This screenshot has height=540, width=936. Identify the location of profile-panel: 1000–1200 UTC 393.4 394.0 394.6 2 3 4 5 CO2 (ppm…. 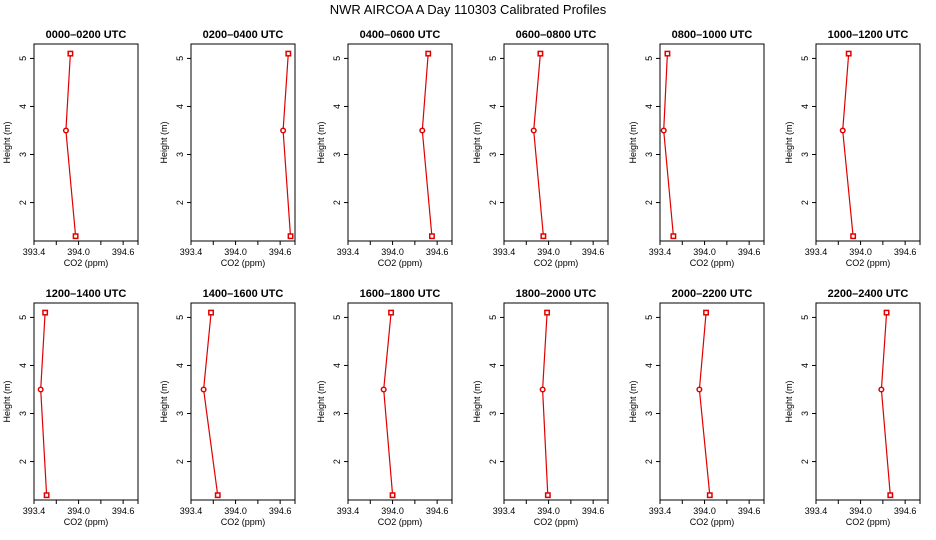
(852, 148).